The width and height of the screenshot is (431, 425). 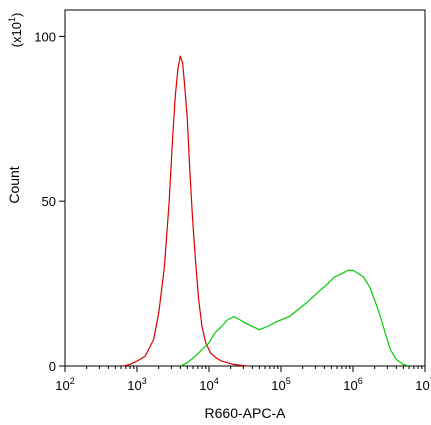 What do you see at coordinates (208, 384) in the screenshot?
I see `x-tick-label: 10⁴` at bounding box center [208, 384].